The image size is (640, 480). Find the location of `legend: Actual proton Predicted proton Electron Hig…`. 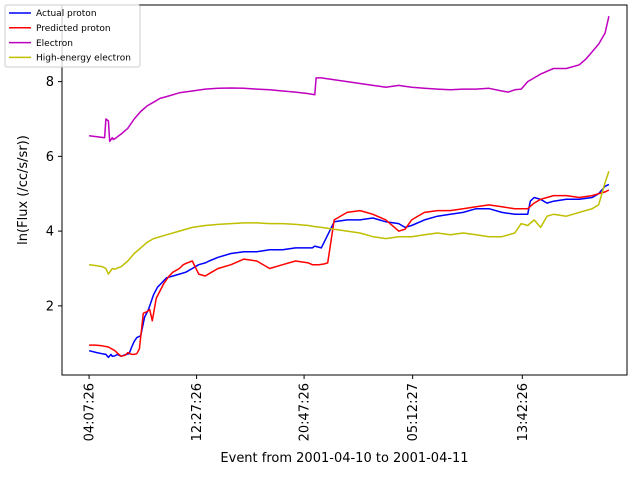

legend: Actual proton Predicted proton Electron Hig… is located at coordinates (72, 36).